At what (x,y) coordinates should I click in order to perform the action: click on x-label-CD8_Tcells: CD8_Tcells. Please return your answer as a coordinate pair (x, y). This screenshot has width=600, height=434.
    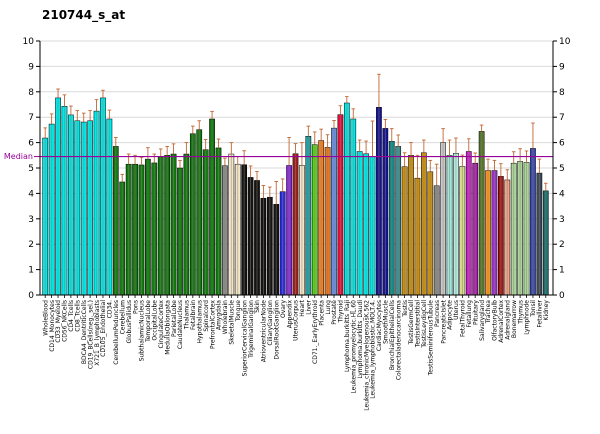
    Looking at the image, I should click on (77, 316).